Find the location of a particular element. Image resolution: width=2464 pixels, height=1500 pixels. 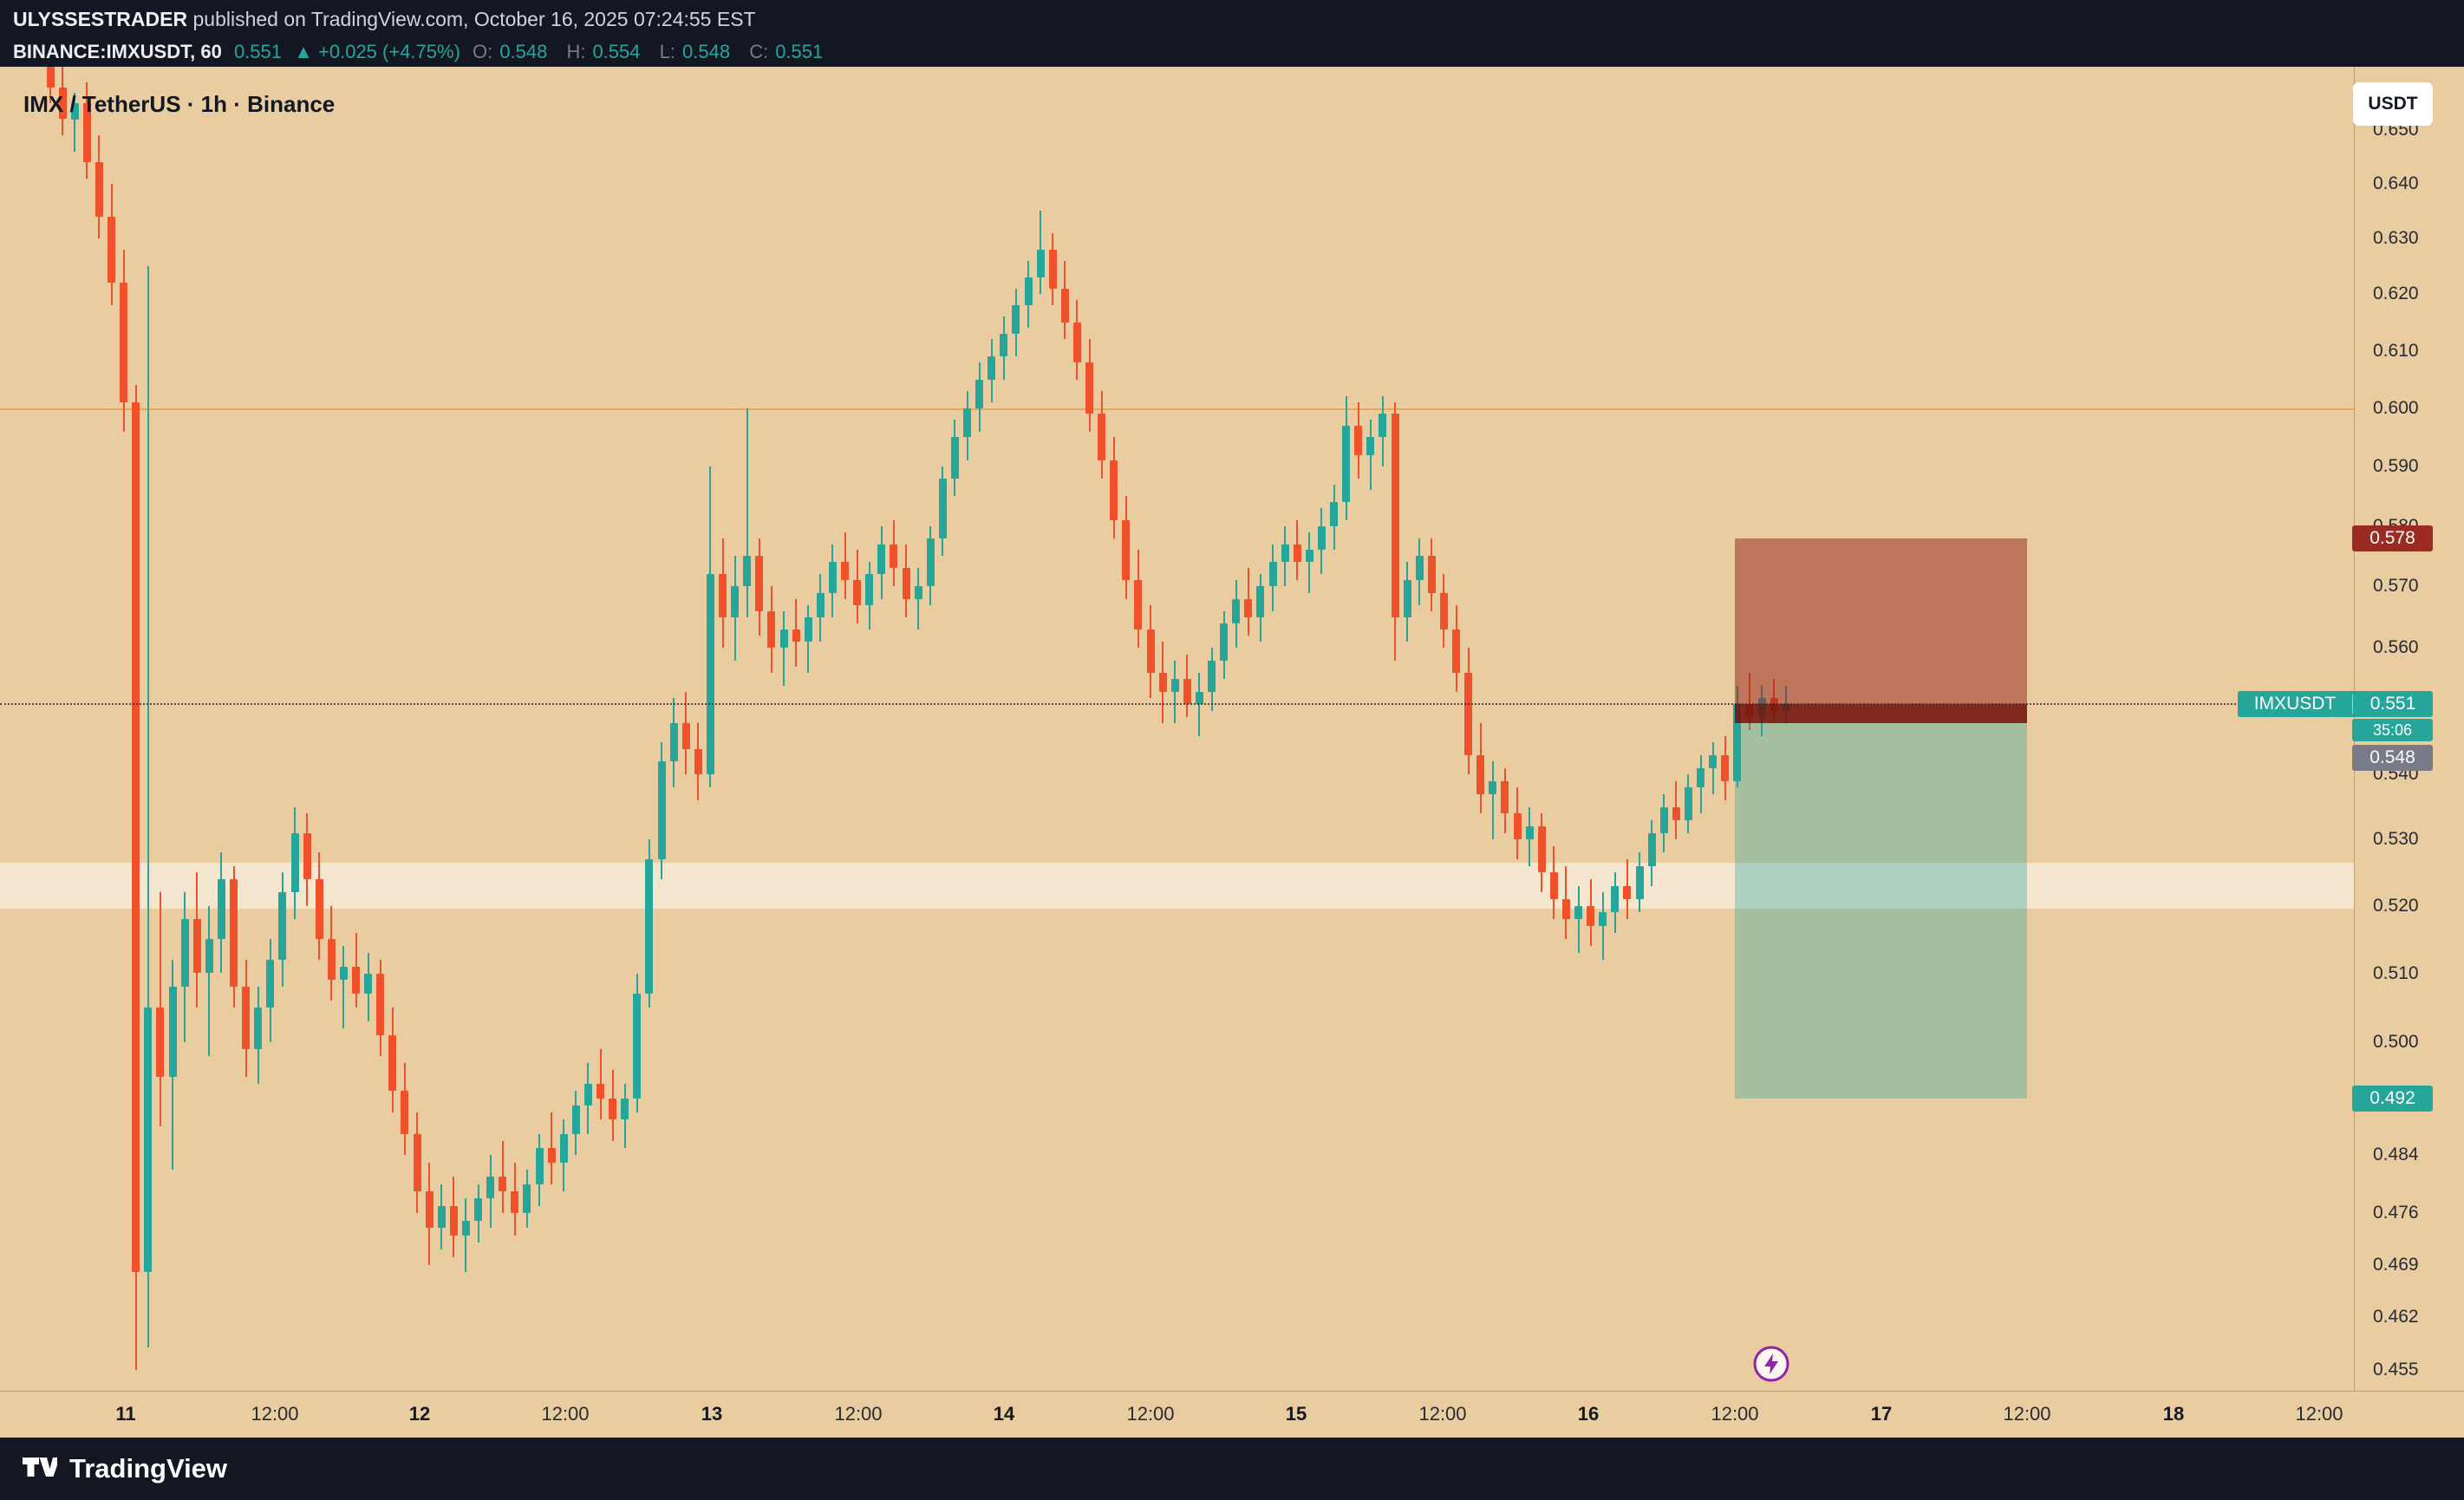

chart-symbol-title: IMX / TetherUS · 1h · Binance is located at coordinates (179, 104).